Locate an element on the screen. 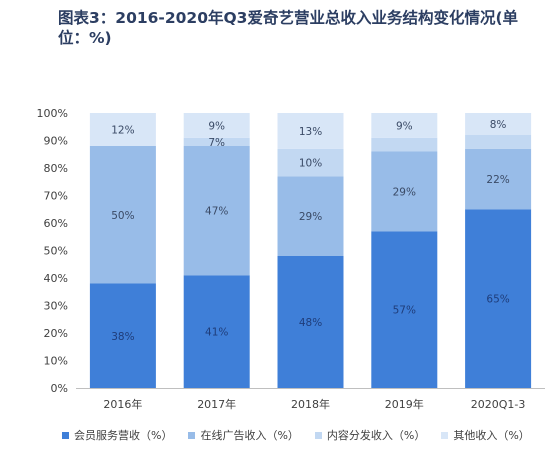 The width and height of the screenshot is (550, 460). y-tick-label: 70% is located at coordinates (56, 196).